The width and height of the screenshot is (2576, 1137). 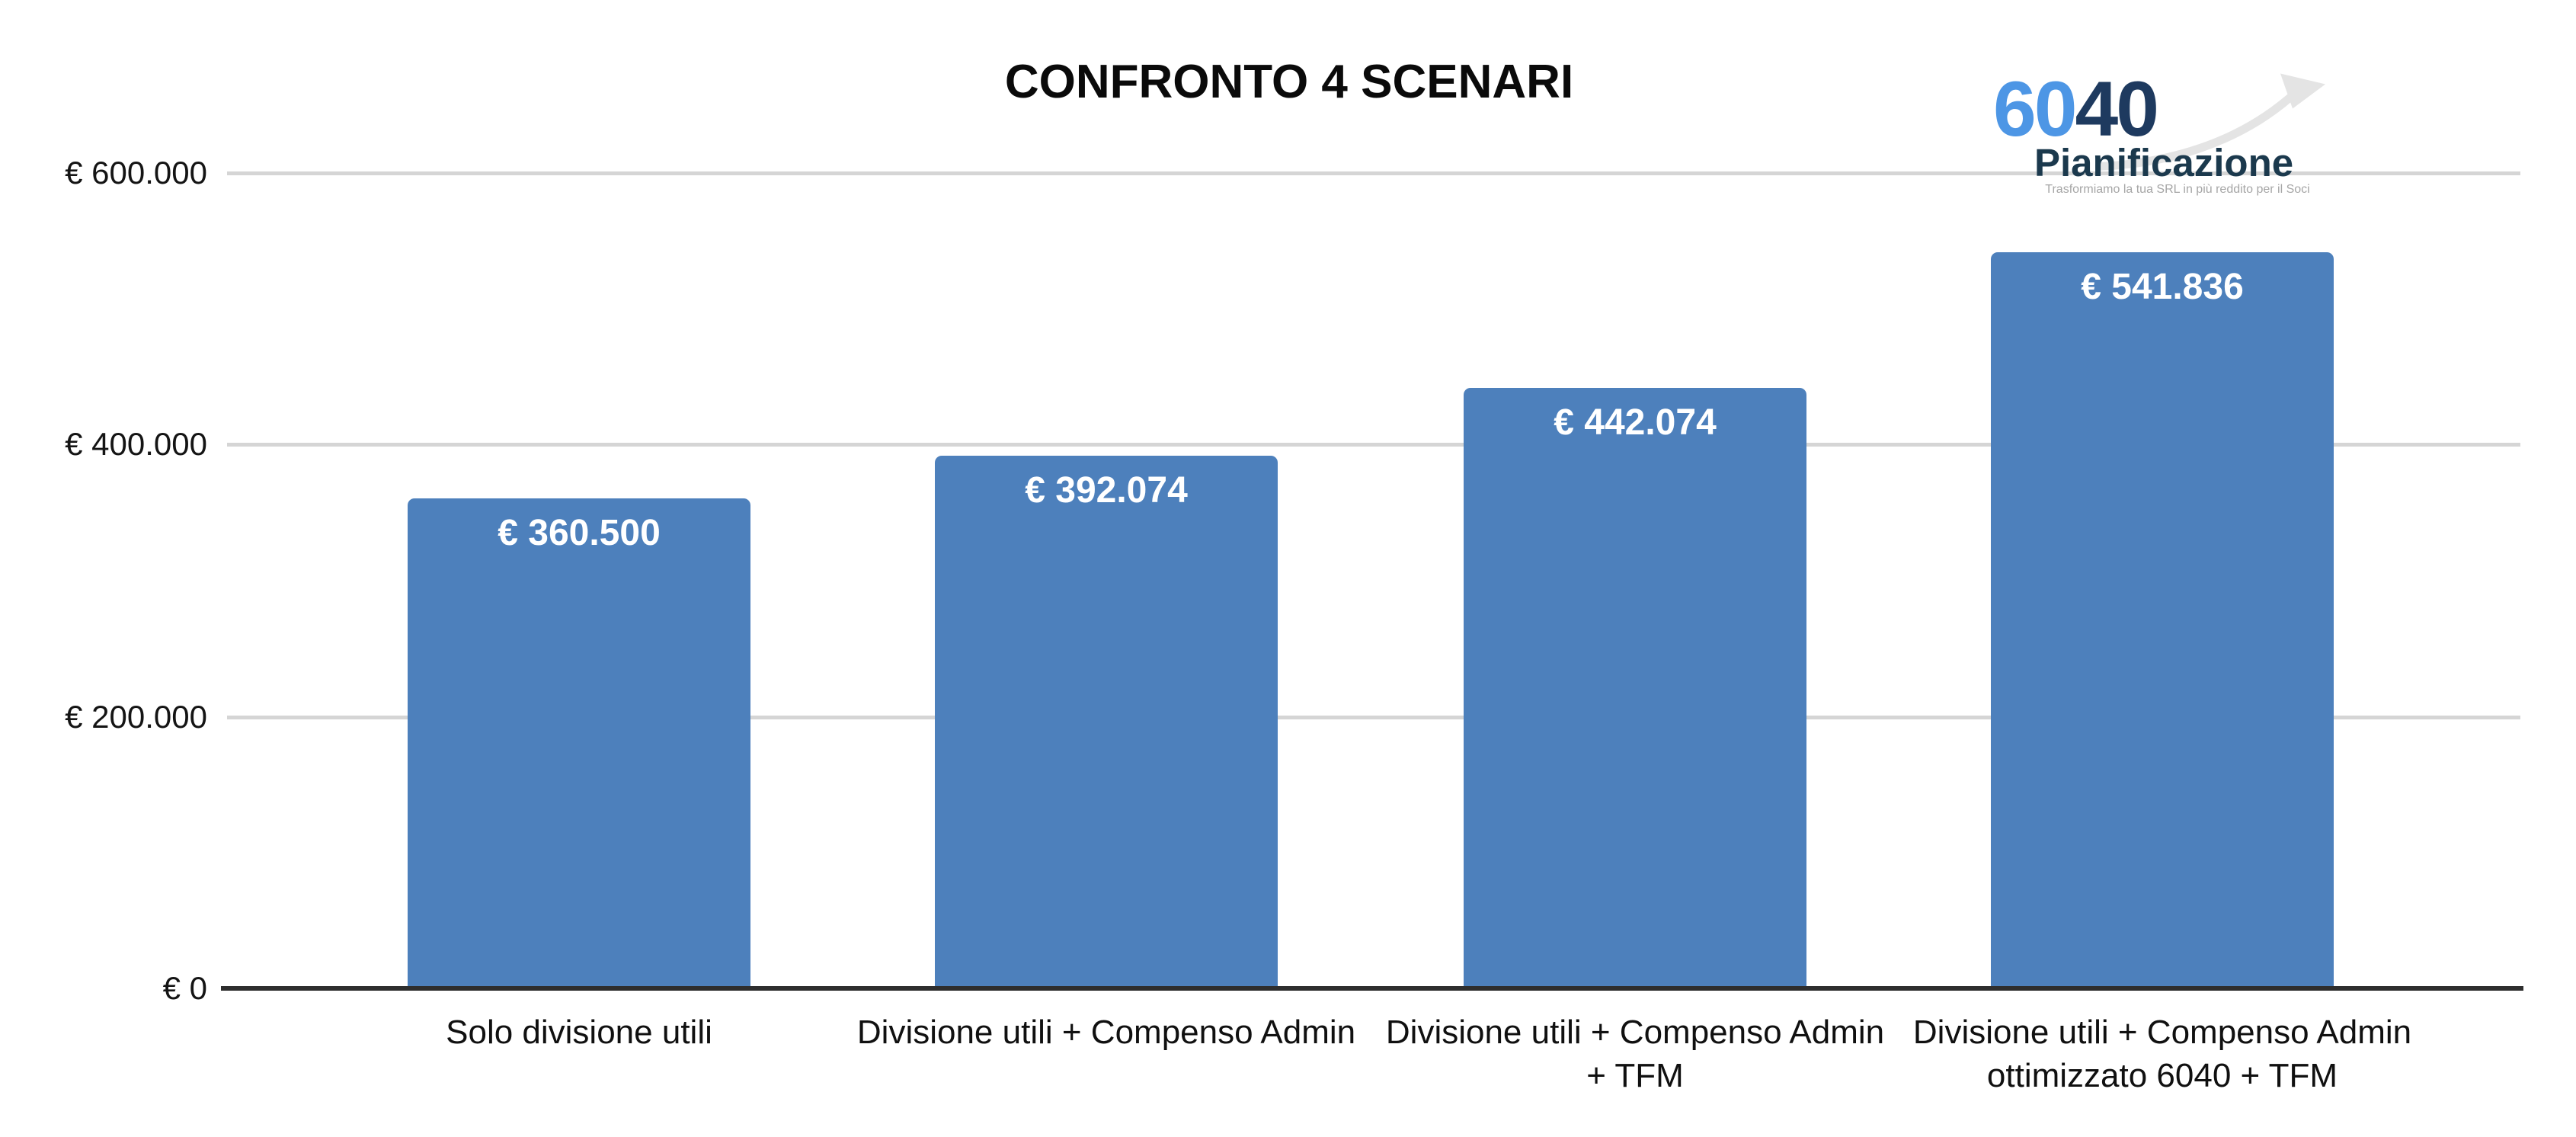 What do you see at coordinates (1635, 1075) in the screenshot?
I see `category-line-2: + TFM` at bounding box center [1635, 1075].